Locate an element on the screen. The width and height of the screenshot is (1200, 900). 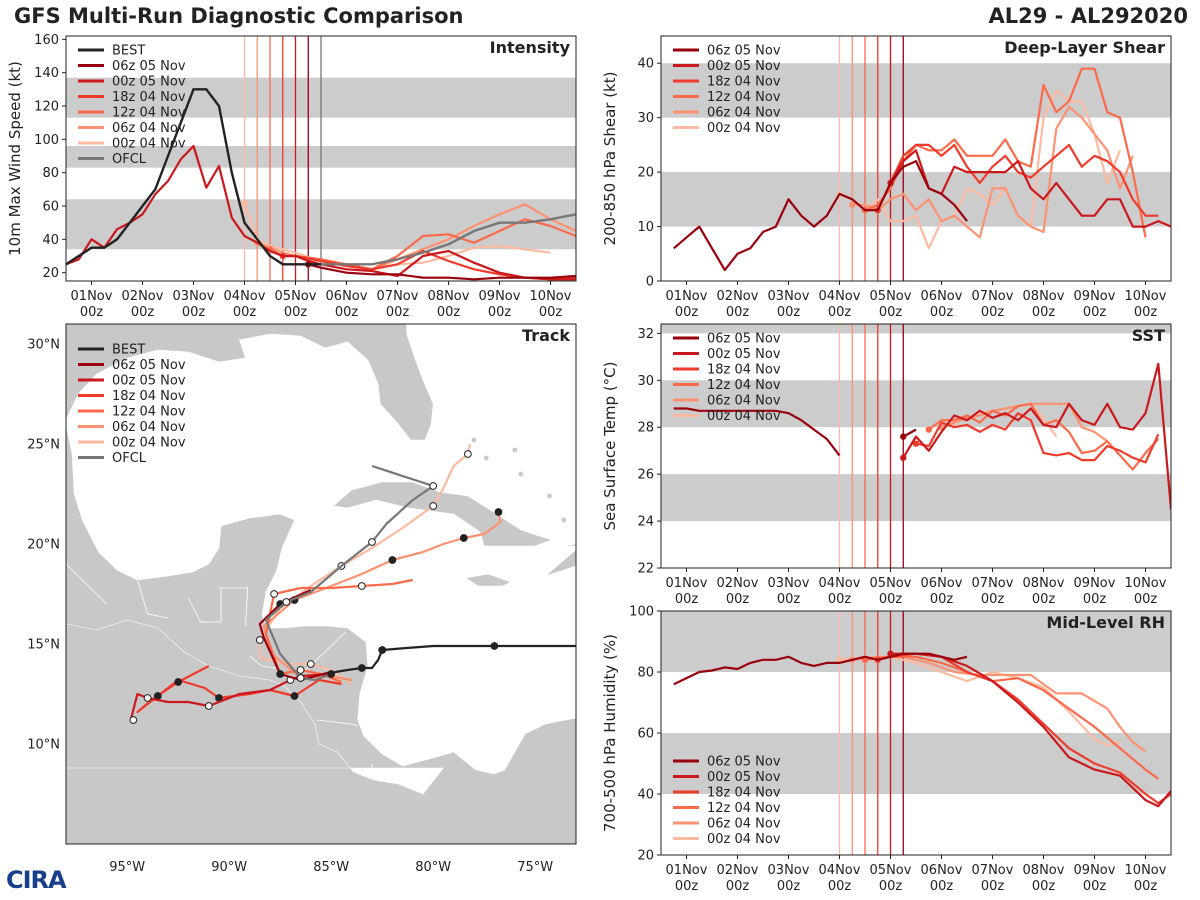
panel-title: Track is located at coordinates (546, 335).